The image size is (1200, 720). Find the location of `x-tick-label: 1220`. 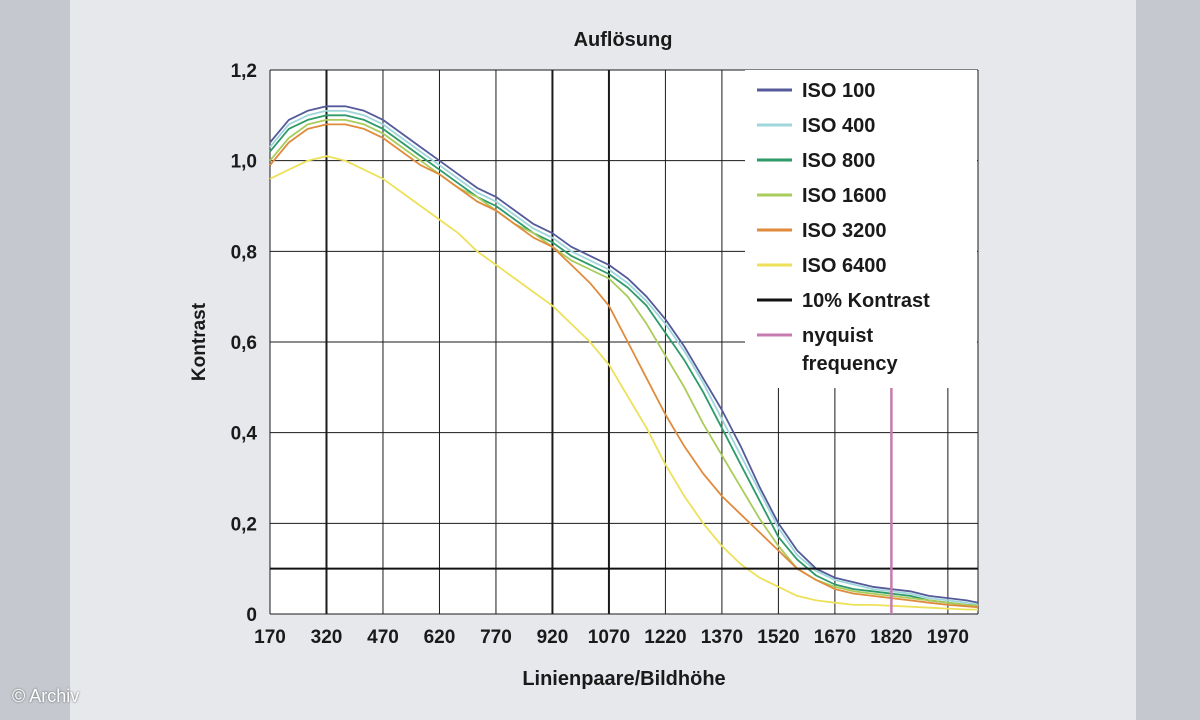

x-tick-label: 1220 is located at coordinates (665, 637).